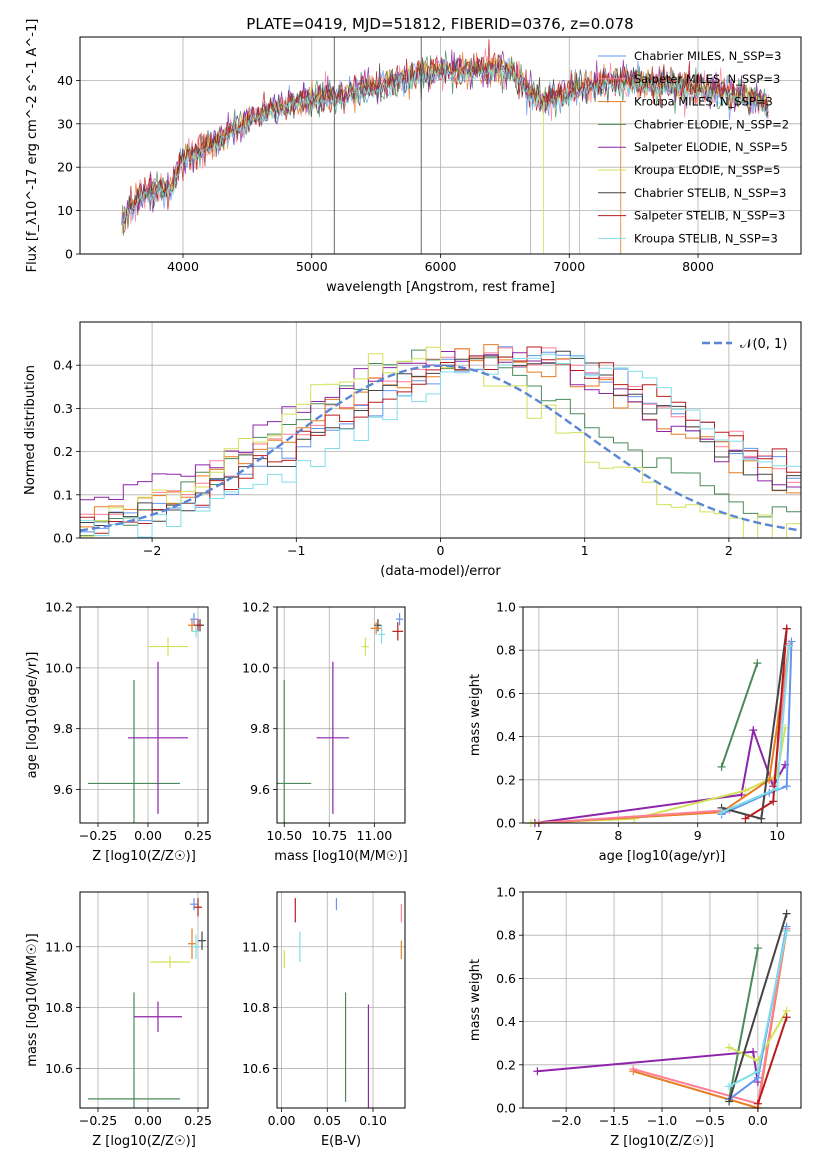 Image resolution: width=819 pixels, height=1170 pixels. I want to click on axes-frame: 0.00 0.05 0.10 10.6 10.8 11.0 E(B-V), so click(324, 1020).